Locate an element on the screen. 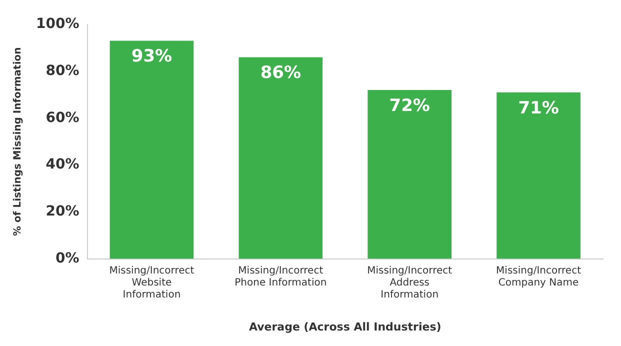 This screenshot has height=346, width=621. y-tick-label: 60% is located at coordinates (63, 118).